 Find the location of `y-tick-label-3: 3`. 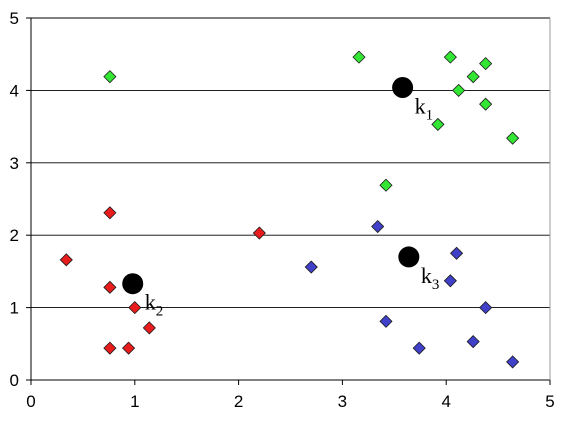

y-tick-label-3: 3 is located at coordinates (14, 163).